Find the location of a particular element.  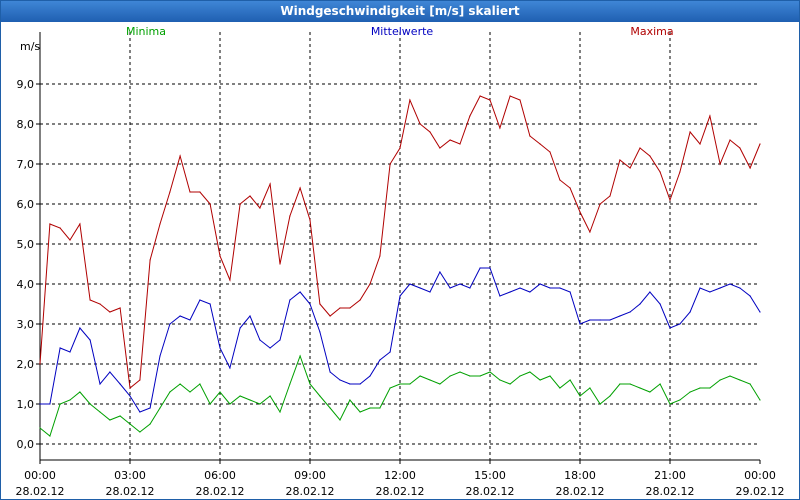

y-tick-label: 9,0 is located at coordinates (26, 84).